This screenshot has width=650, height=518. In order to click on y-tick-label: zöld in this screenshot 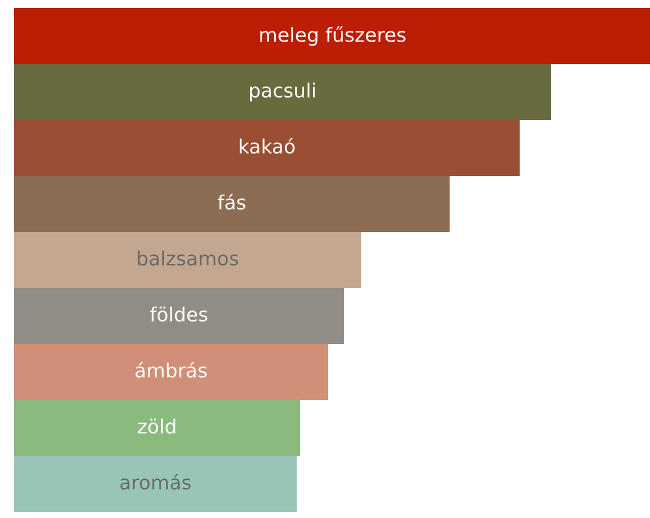, I will do `click(157, 426)`.